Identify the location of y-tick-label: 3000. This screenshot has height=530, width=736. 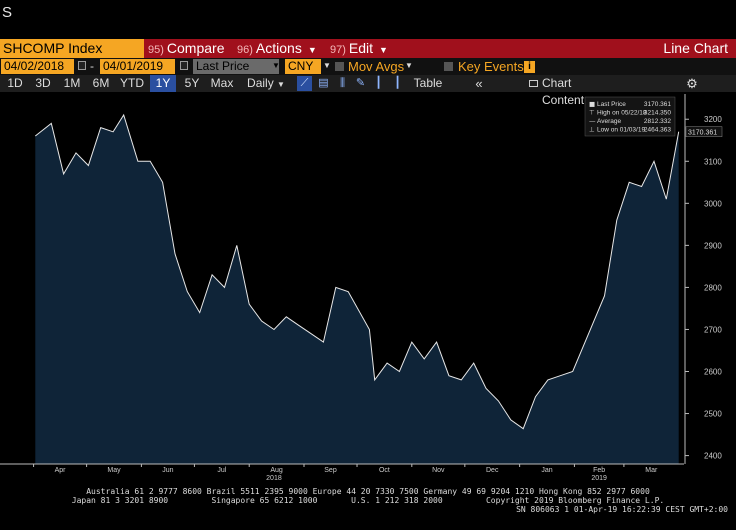
(713, 203).